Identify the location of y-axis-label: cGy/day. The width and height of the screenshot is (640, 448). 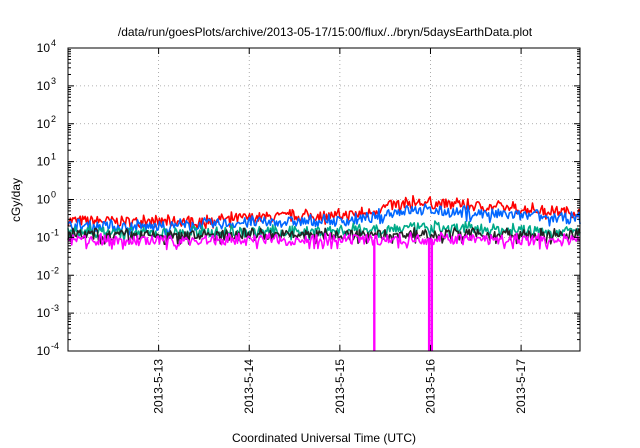
(16, 200).